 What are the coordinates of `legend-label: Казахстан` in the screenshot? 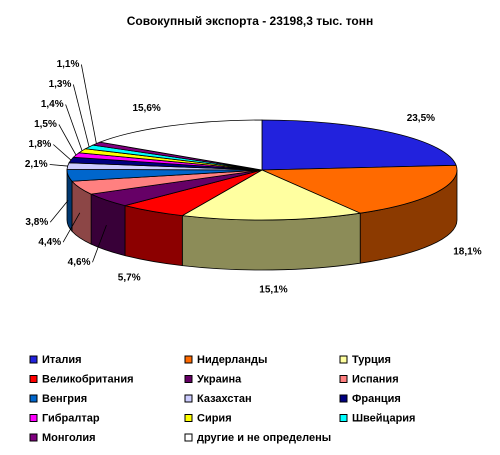 It's located at (224, 399).